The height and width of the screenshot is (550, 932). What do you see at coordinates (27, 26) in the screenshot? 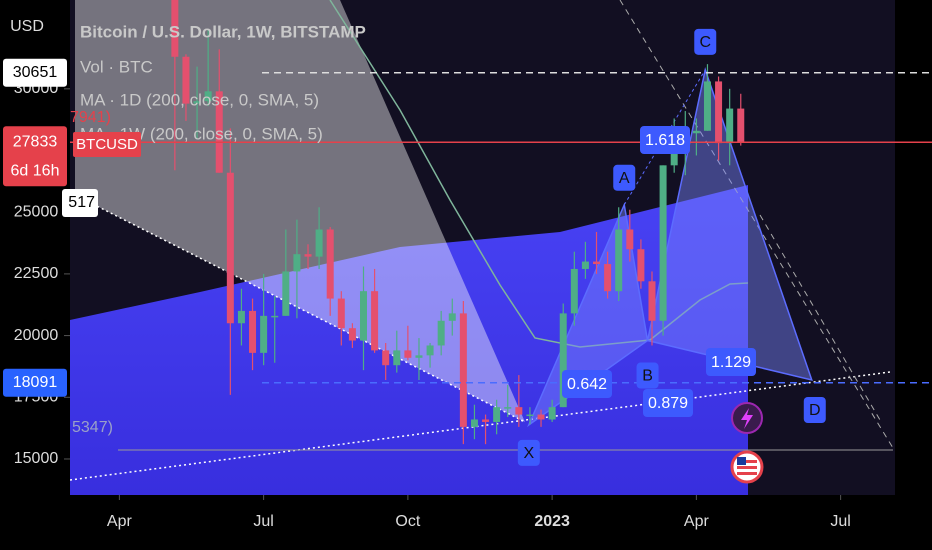
I see `currency: USD` at bounding box center [27, 26].